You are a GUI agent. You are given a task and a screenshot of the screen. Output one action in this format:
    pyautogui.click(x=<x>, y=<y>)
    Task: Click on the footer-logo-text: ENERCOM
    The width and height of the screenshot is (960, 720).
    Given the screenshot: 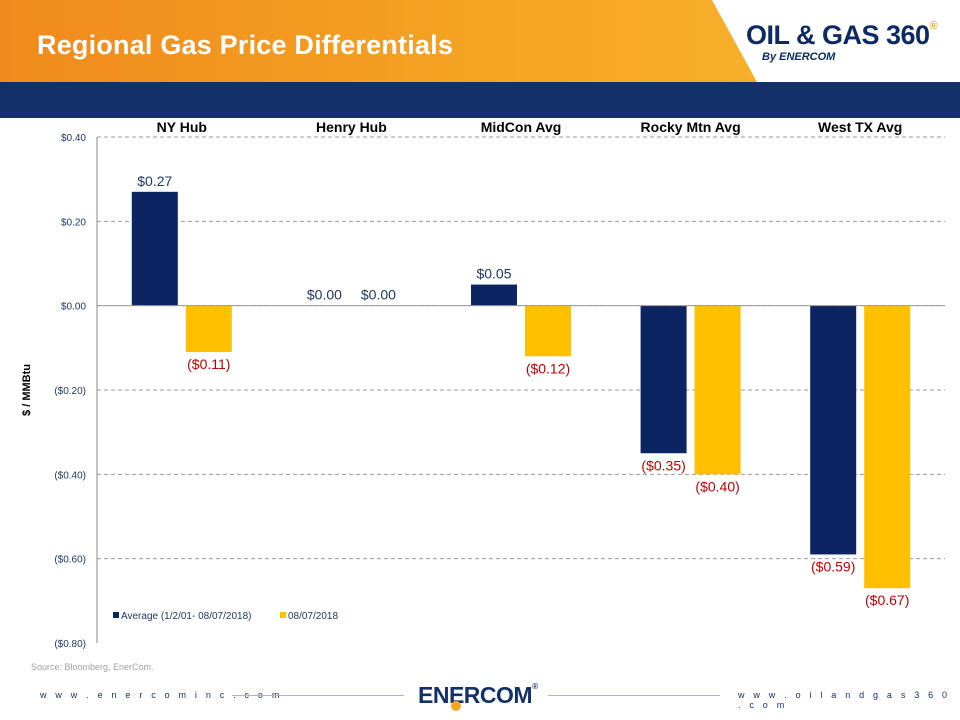 What is the action you would take?
    pyautogui.click(x=475, y=695)
    